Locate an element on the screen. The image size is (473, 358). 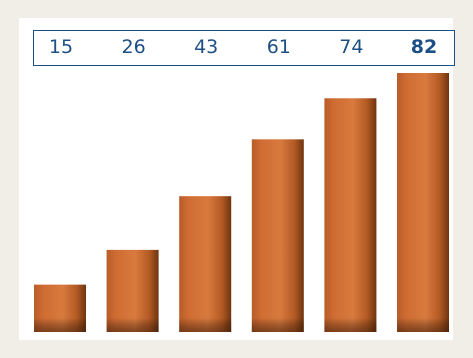
value-label-05: 61 is located at coordinates (278, 47).